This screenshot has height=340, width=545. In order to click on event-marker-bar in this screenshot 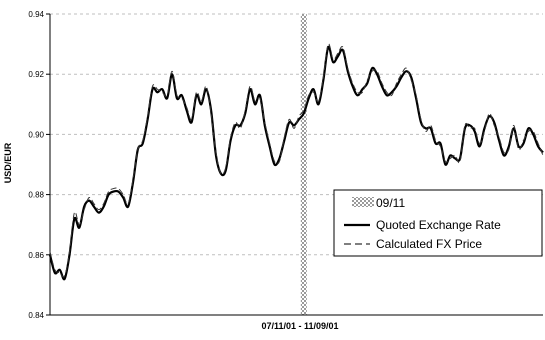, I will do `click(303, 164)`.